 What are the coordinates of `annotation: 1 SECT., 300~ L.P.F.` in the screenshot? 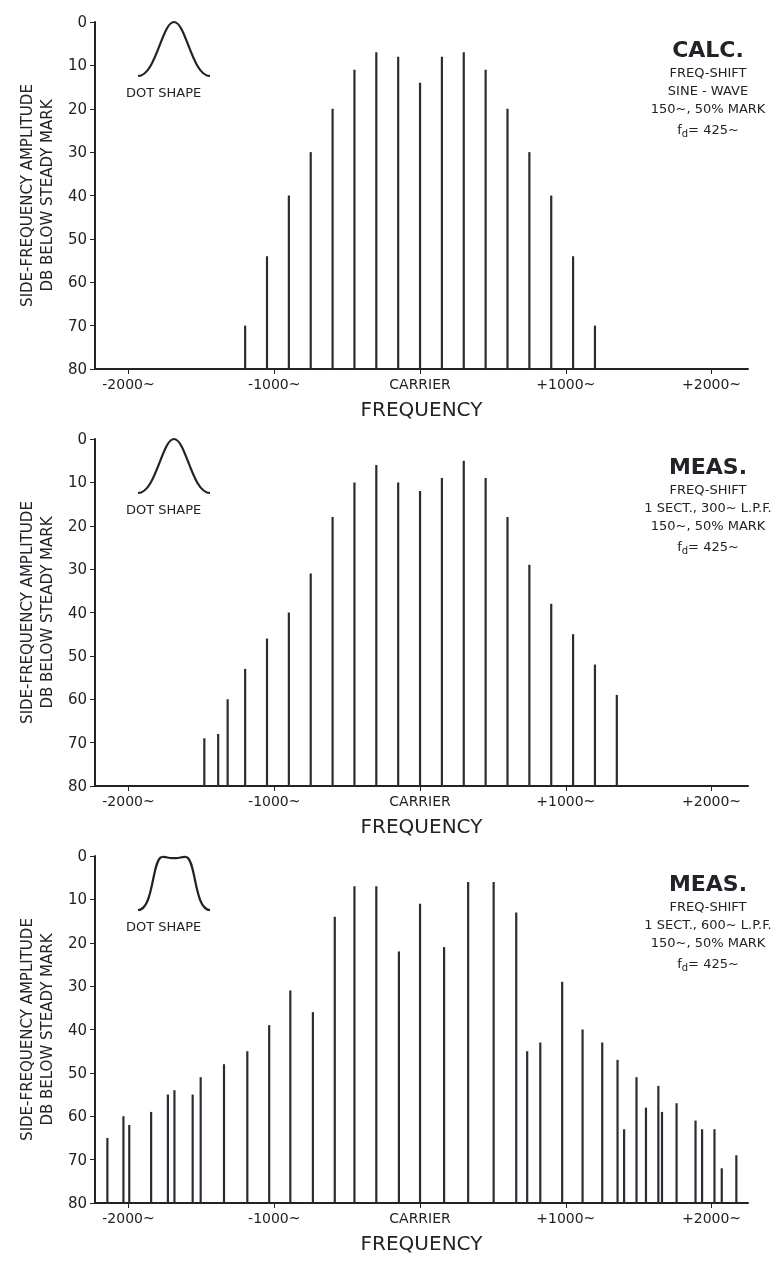 It's located at (708, 507).